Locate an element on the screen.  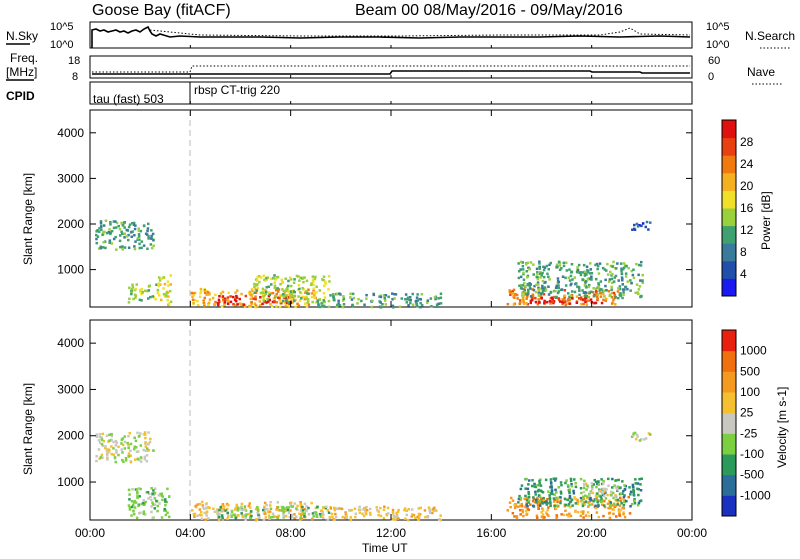
power-colorbar-tick: 16 is located at coordinates (747, 208).